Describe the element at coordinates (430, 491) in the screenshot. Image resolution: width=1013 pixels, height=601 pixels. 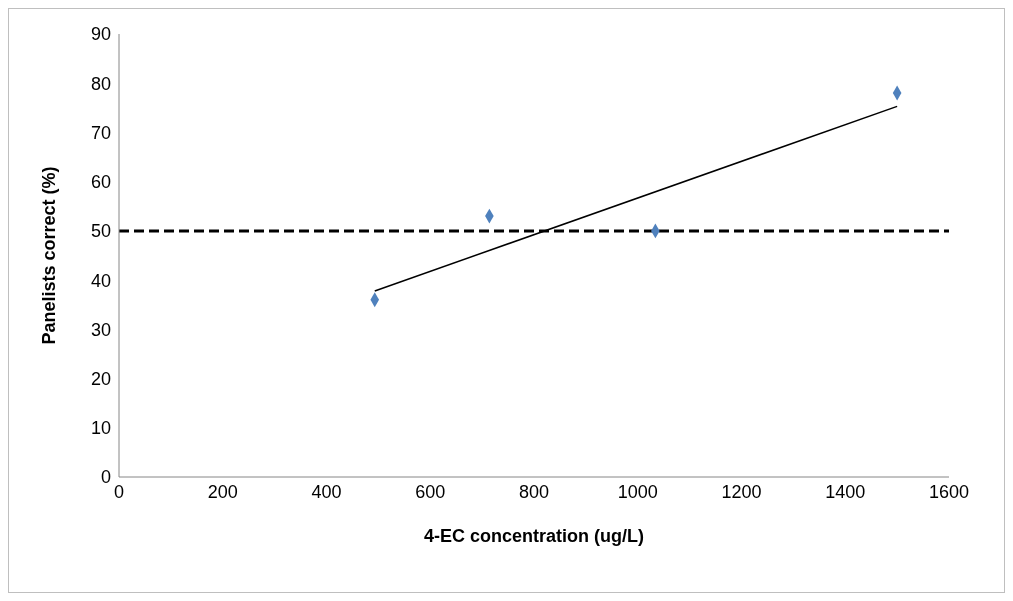
I see `x-tick-label: 600` at that location.